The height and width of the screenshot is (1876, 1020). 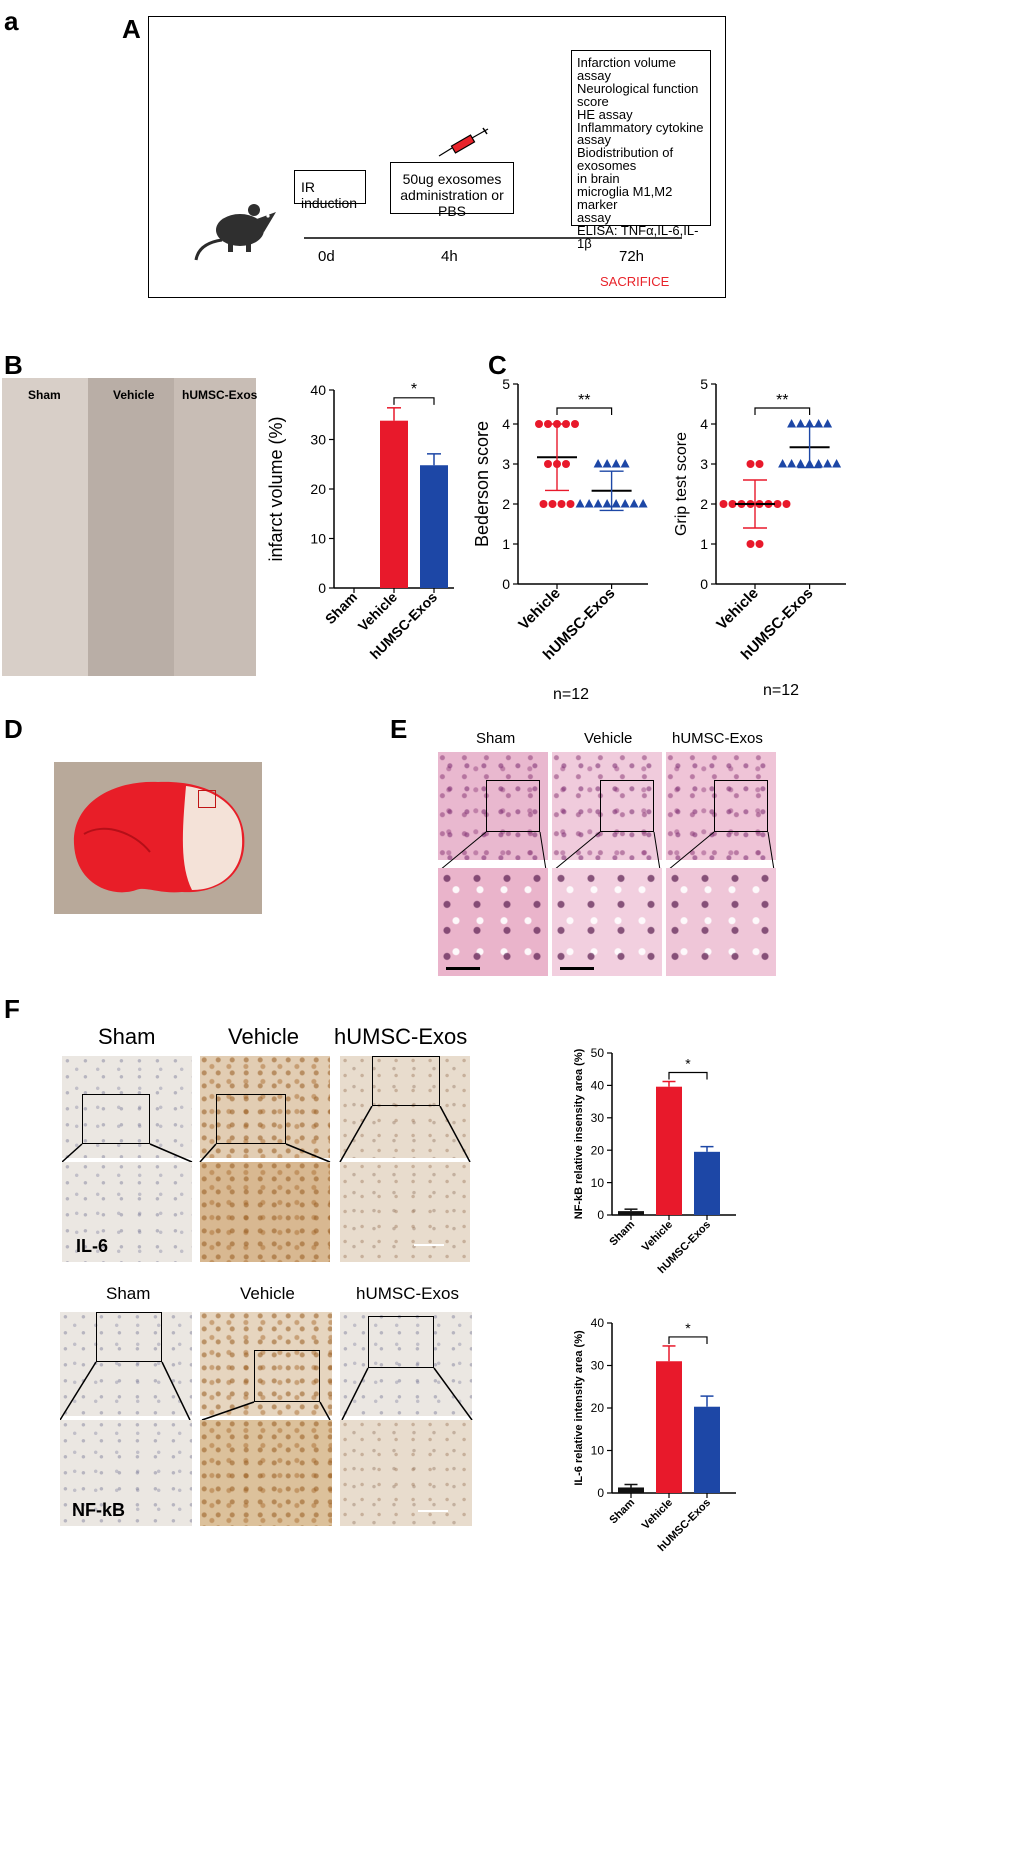 What do you see at coordinates (579, 1133) in the screenshot?
I see `y-axis-label: NF-kB relative insensity area (%)` at bounding box center [579, 1133].